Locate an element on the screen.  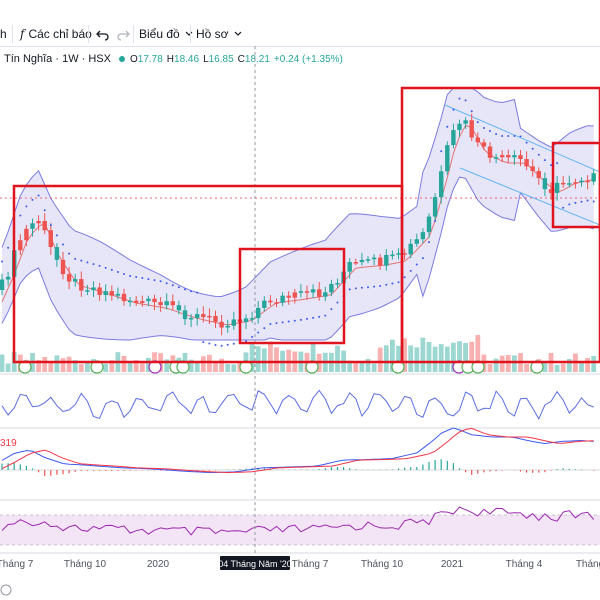
bottom-left-toggle is located at coordinates (6, 590).